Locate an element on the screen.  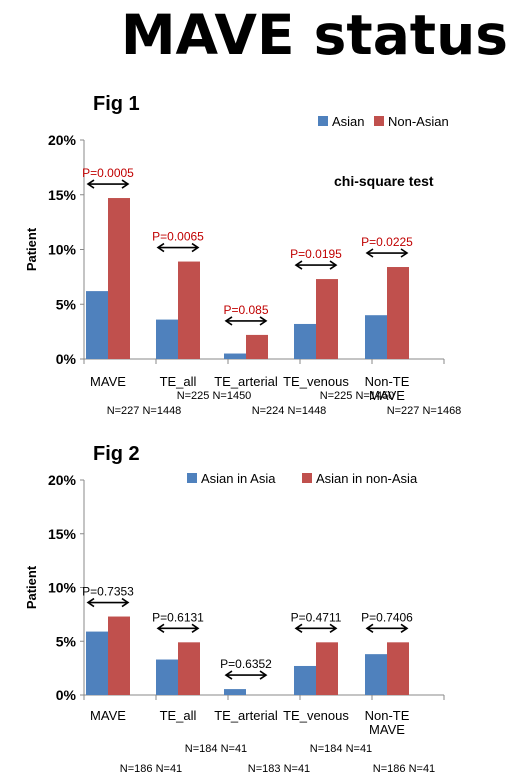
p-value-label: P=0.0005 is located at coordinates (108, 173).